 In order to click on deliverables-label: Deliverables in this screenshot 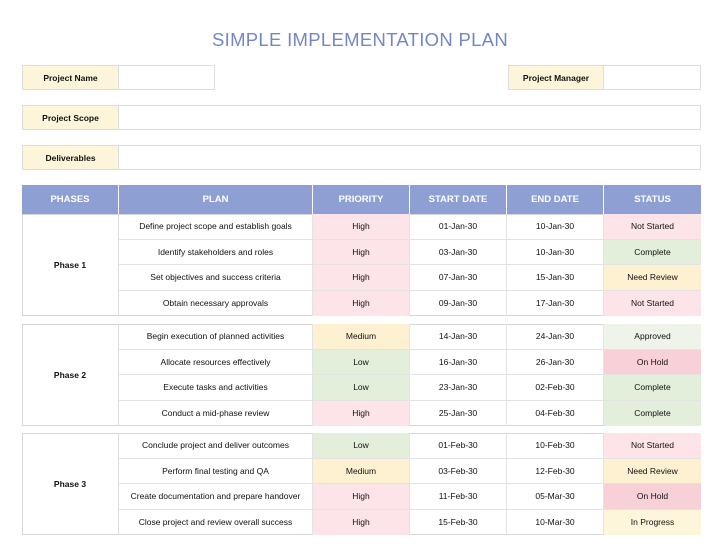, I will do `click(70, 157)`.